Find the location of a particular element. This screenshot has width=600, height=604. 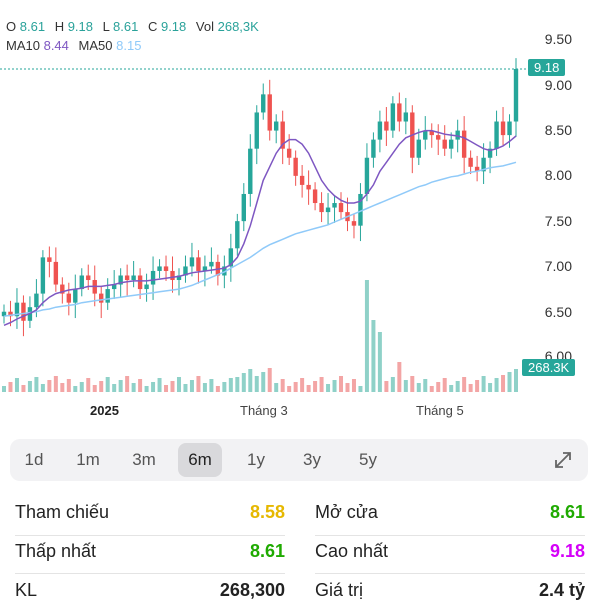

open-value: 8.61 is located at coordinates (32, 26).